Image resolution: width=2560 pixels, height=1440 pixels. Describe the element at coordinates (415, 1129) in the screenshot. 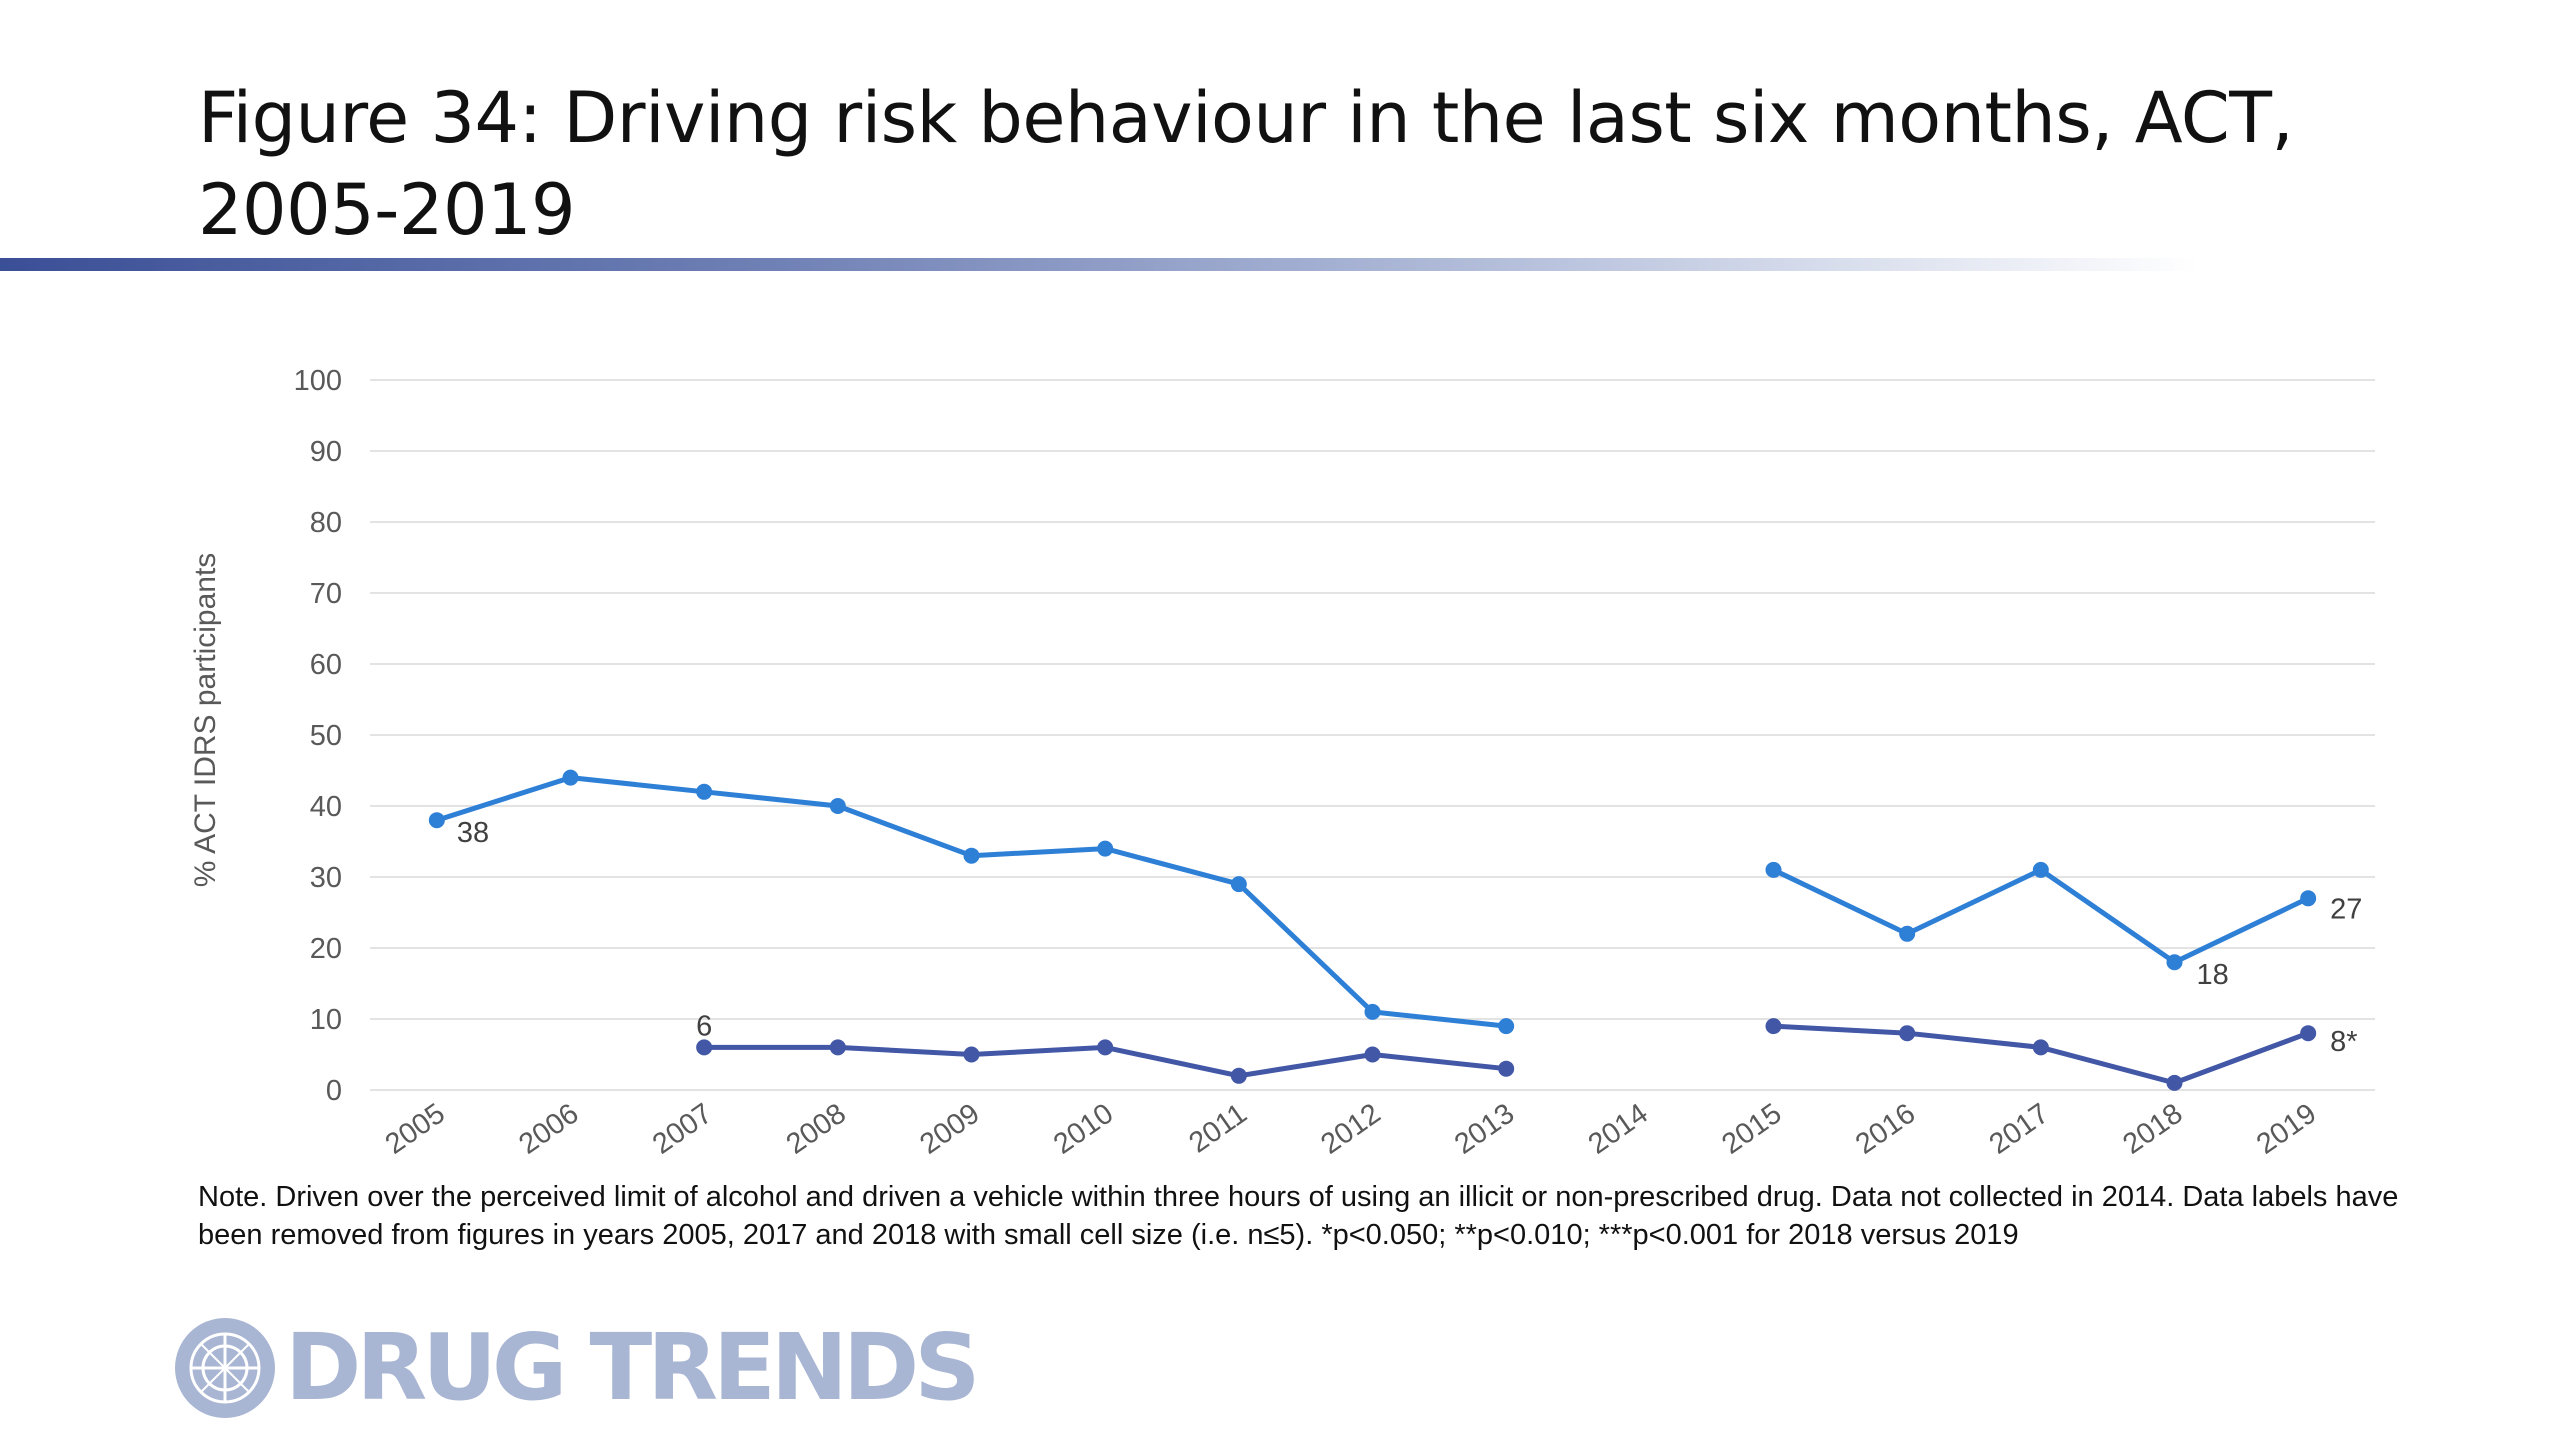

I see `x-tick-label: 2005` at that location.